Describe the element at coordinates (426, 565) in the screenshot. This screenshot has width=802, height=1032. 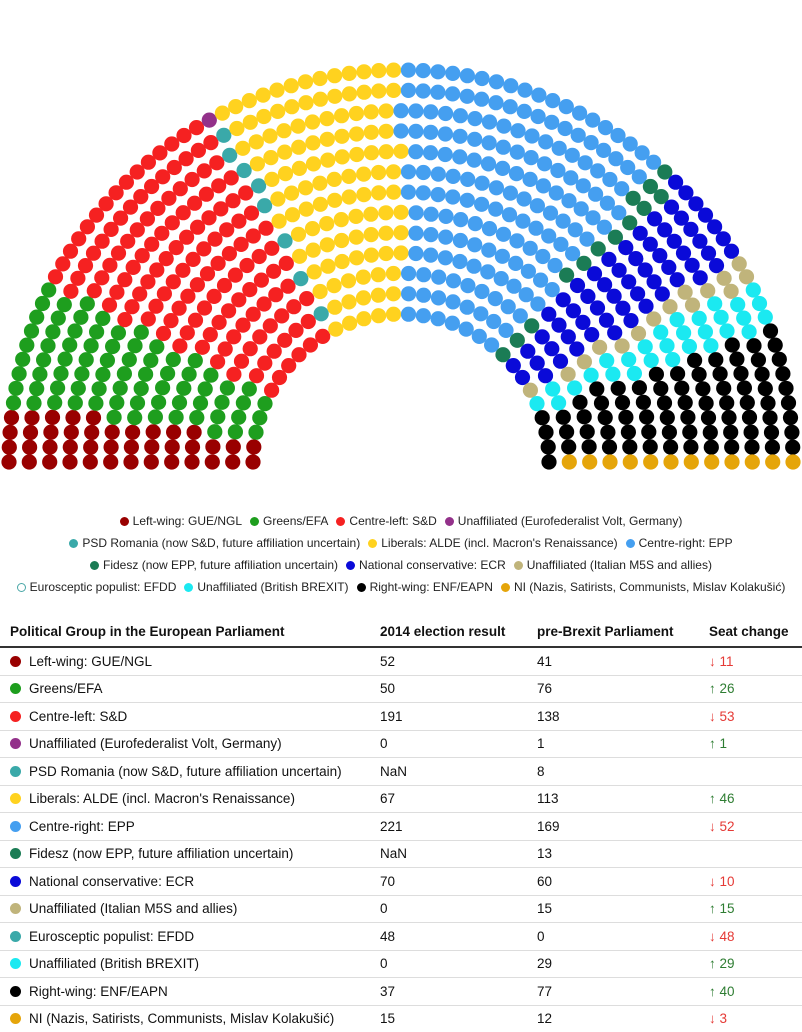
I see `legend-item-national-conservative-ecr: National conservative: ECR` at that location.